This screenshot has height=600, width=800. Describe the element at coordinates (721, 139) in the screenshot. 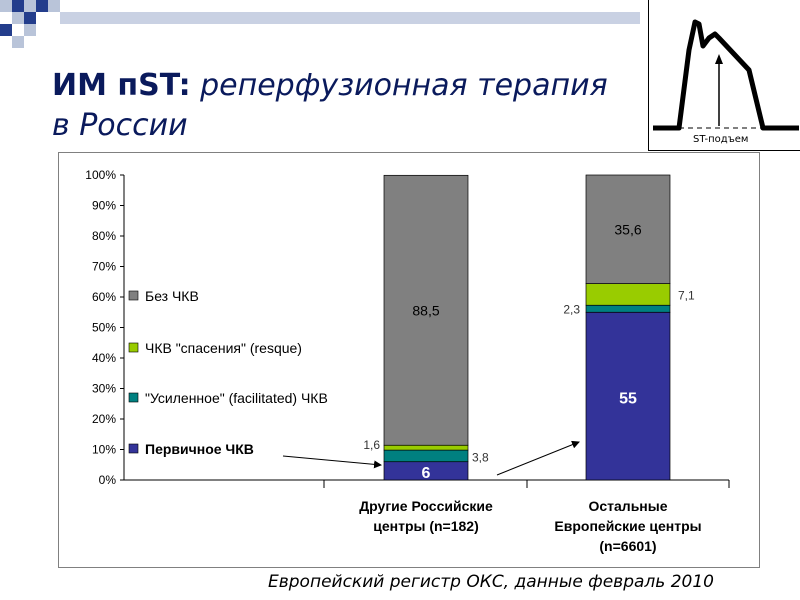

I see `ecg-label: ST-подъем` at that location.